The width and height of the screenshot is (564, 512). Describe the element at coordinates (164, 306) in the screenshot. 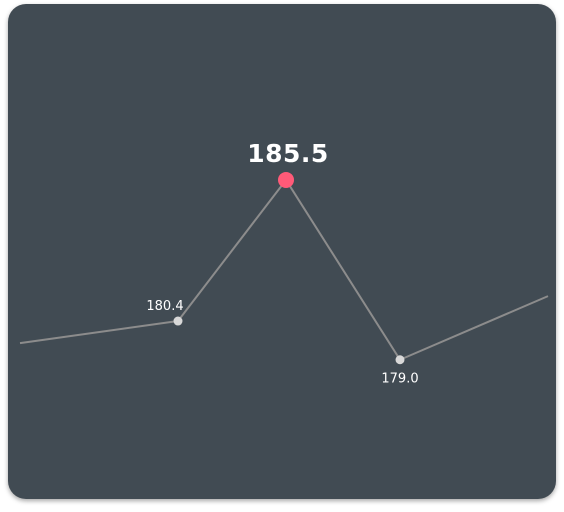

I see `data-label: 180.4` at that location.